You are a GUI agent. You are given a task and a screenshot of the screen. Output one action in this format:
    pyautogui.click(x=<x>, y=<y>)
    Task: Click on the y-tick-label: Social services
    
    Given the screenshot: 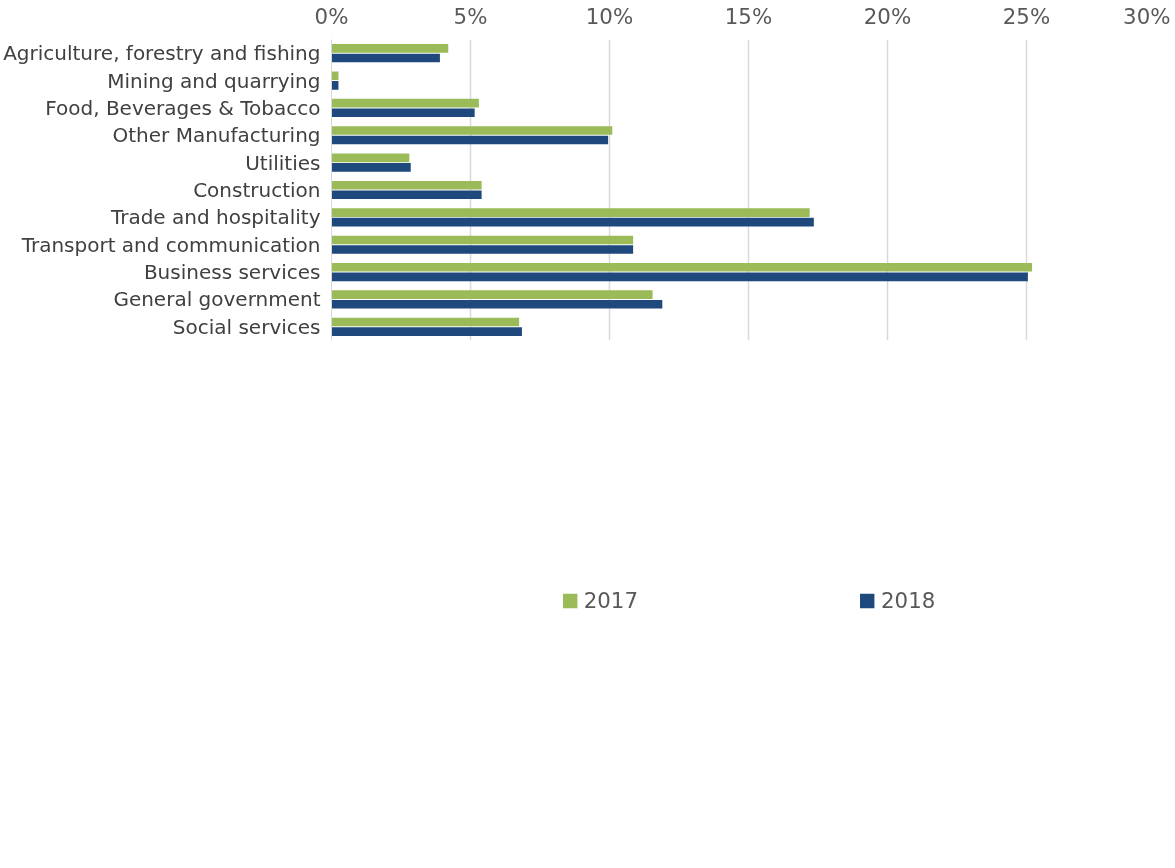 What is the action you would take?
    pyautogui.click(x=246, y=326)
    